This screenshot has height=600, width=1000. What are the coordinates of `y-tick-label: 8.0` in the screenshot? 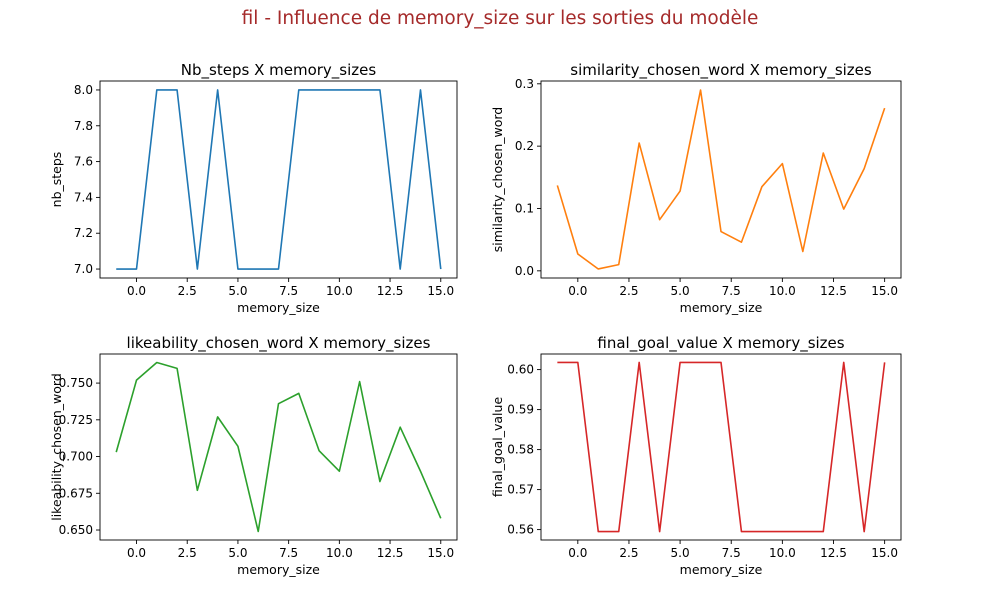 It's located at (83, 90).